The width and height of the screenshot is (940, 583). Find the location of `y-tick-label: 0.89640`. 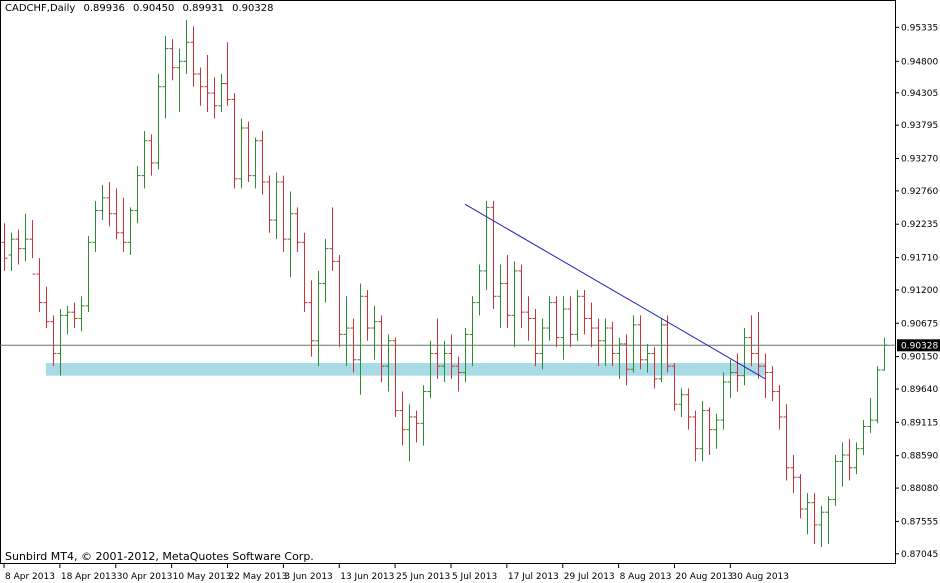

y-tick-label: 0.89640 is located at coordinates (919, 390).